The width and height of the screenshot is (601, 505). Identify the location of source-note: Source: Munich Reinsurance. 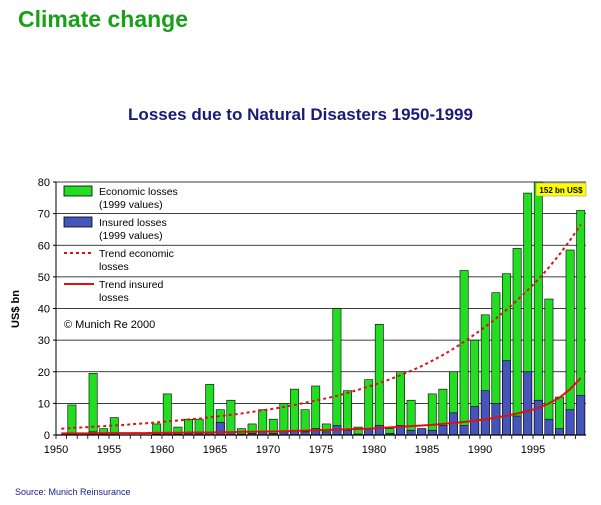
(73, 492).